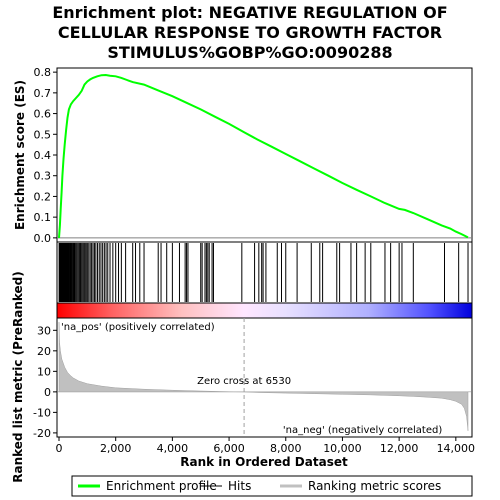  What do you see at coordinates (249, 12) in the screenshot?
I see `chart-title-line-1: Enrichment plot: NEGATIVE REGULATION OF` at bounding box center [249, 12].